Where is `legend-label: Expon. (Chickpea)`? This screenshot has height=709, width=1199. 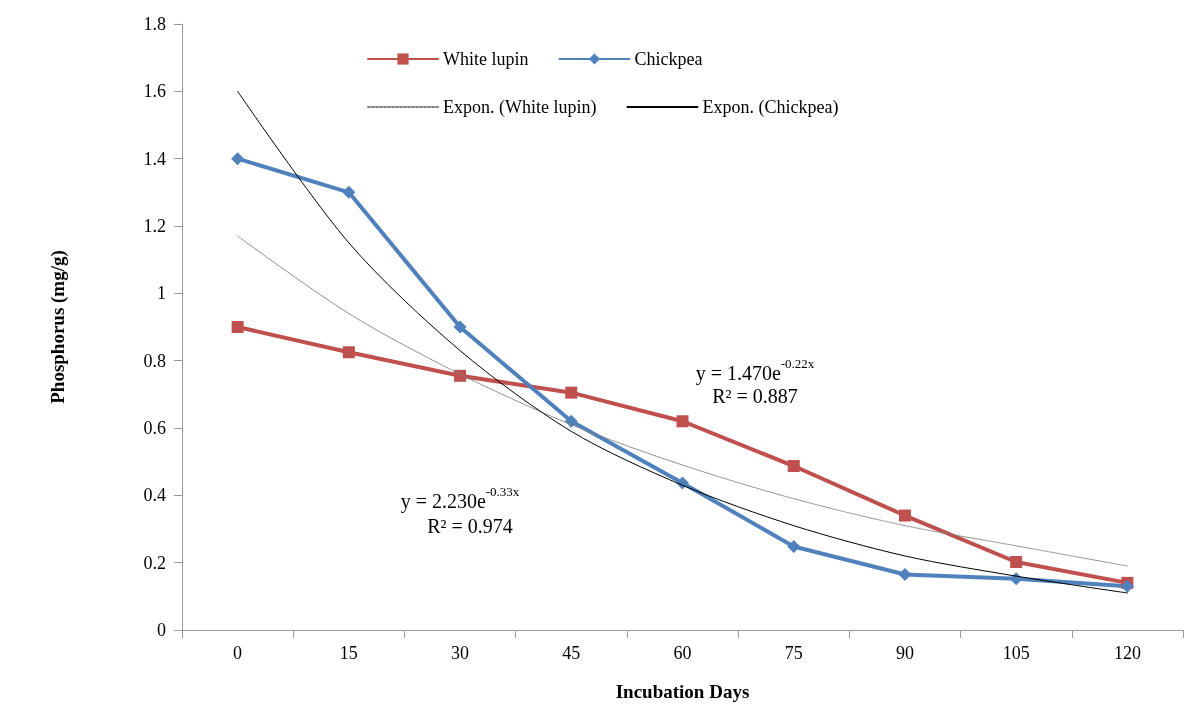 legend-label: Expon. (Chickpea) is located at coordinates (770, 107).